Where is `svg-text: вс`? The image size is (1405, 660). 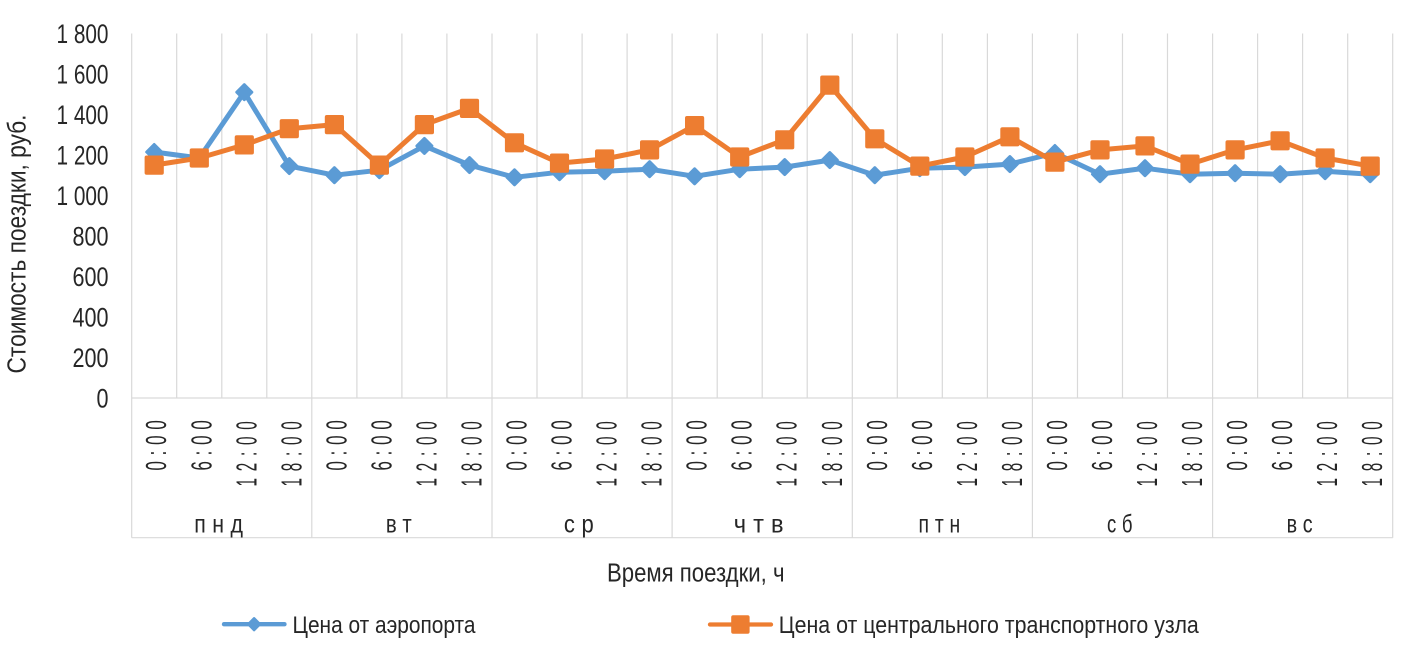 svg-text: вс is located at coordinates (1303, 525).